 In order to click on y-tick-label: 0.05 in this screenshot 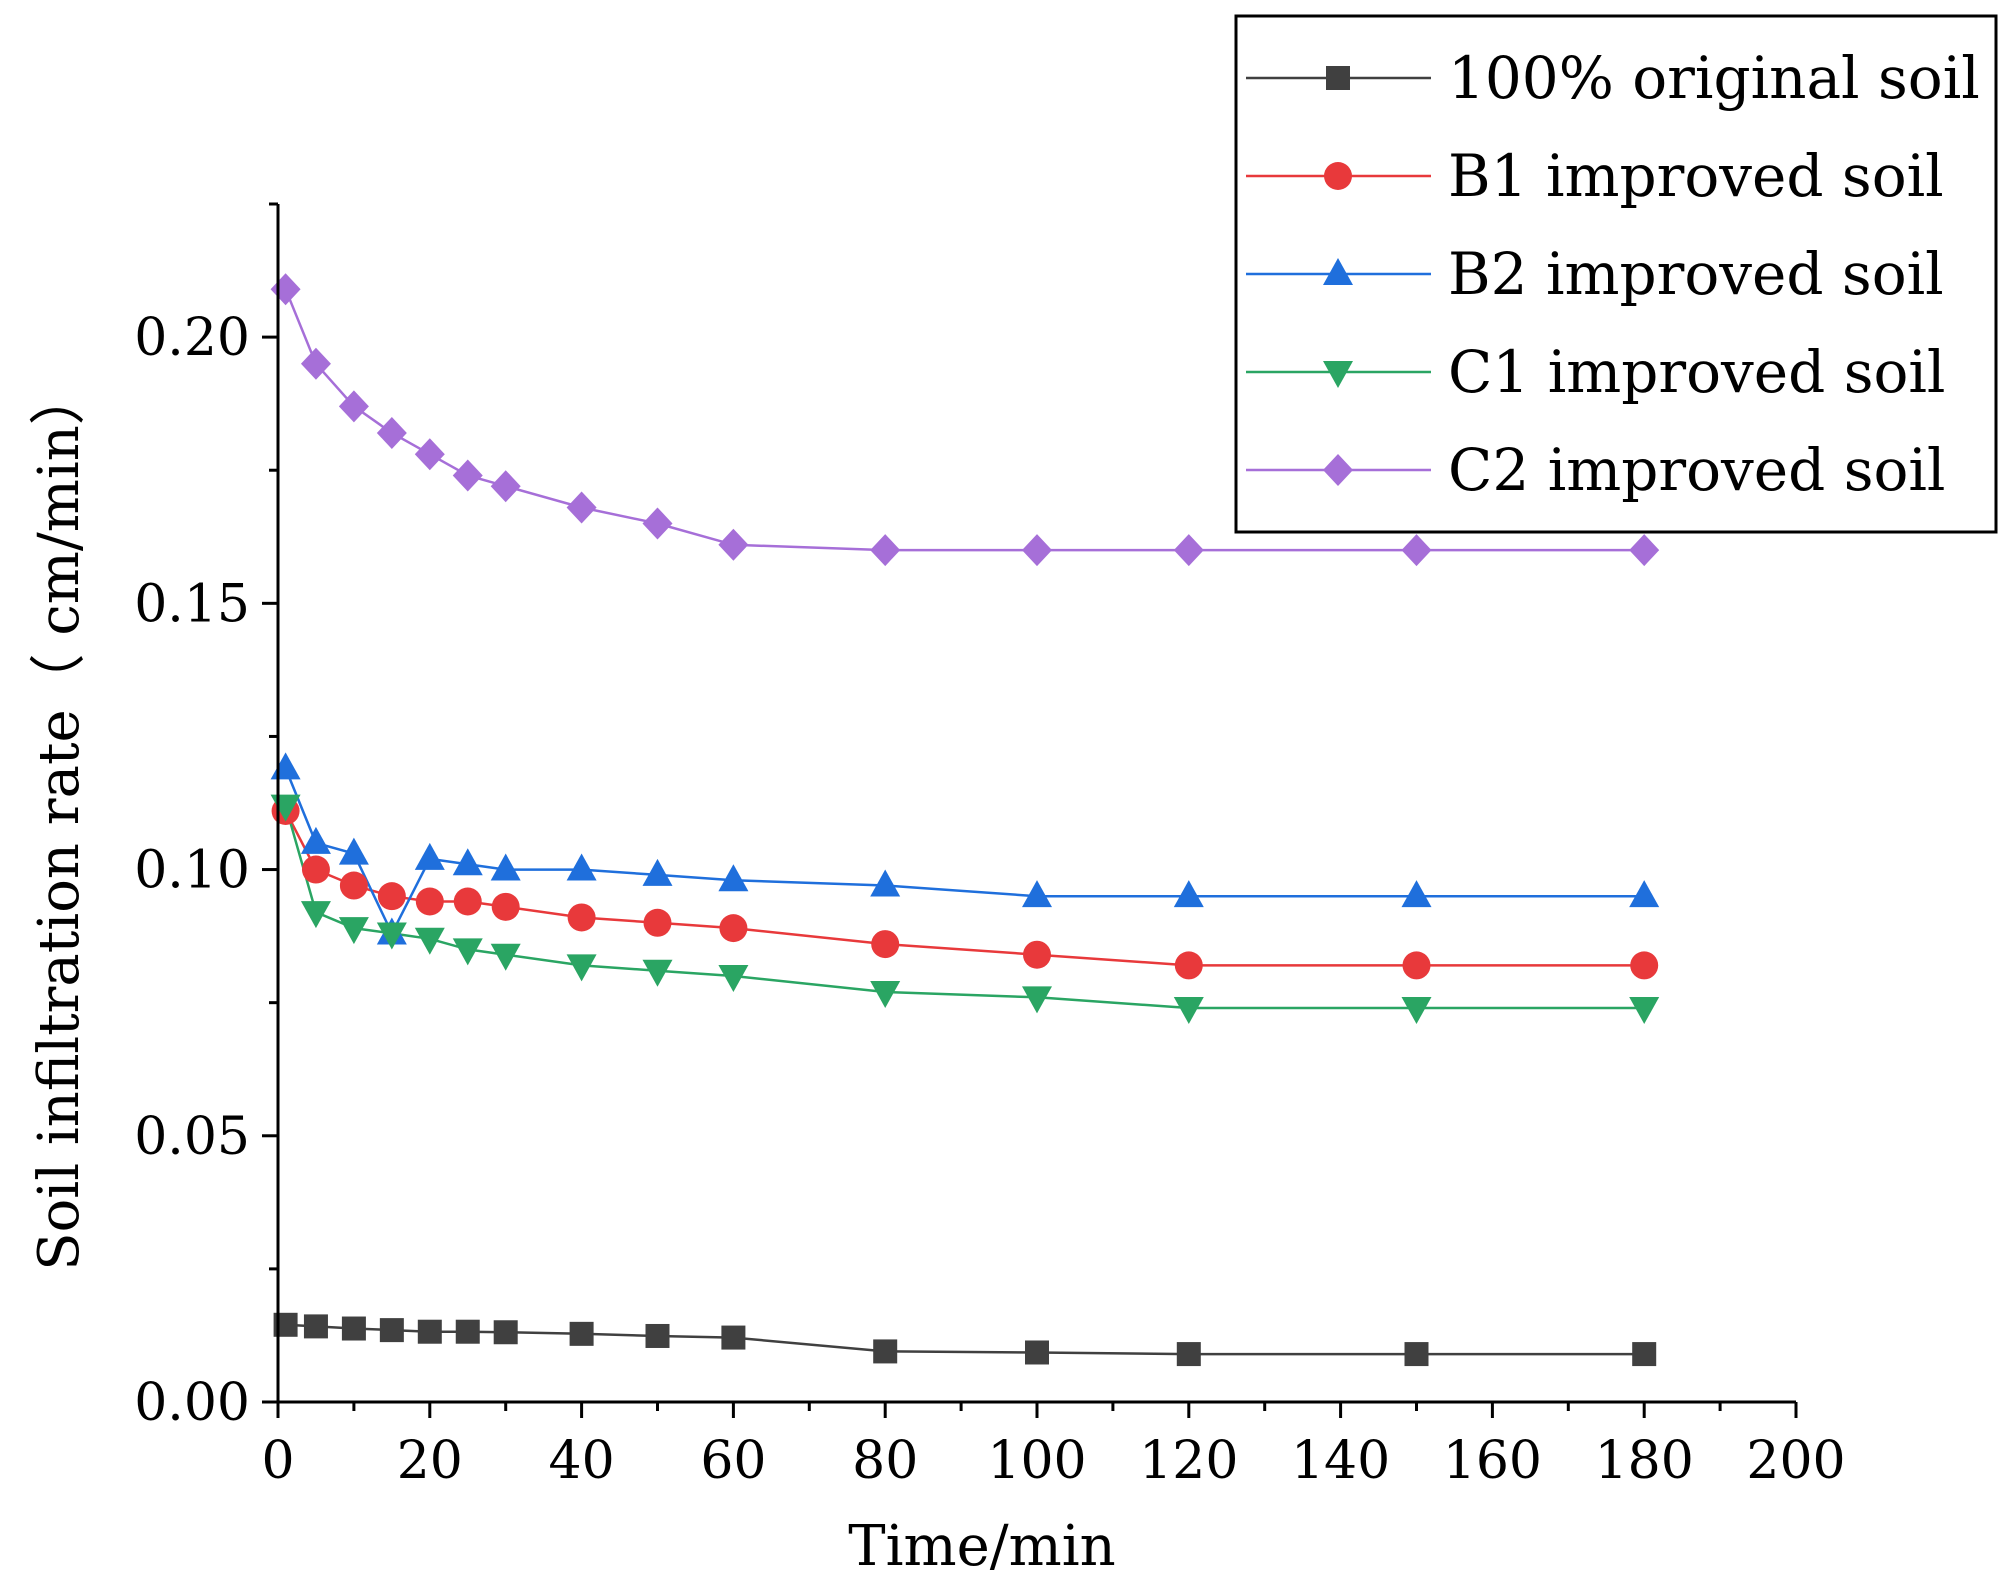, I will do `click(192, 1137)`.